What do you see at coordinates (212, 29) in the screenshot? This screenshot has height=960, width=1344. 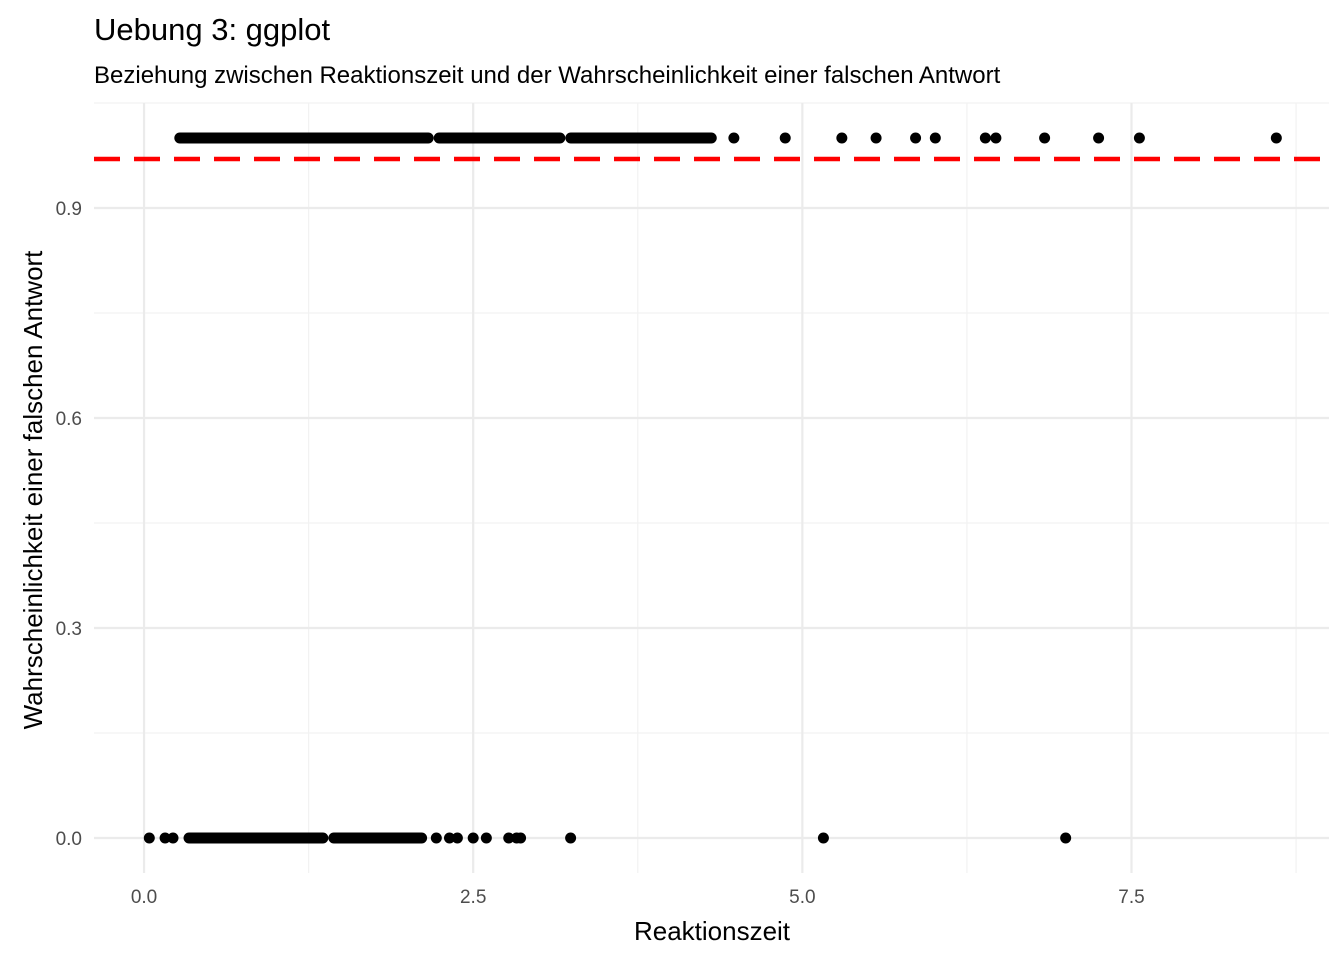 I see `chart-title: Uebung 3: ggplot` at bounding box center [212, 29].